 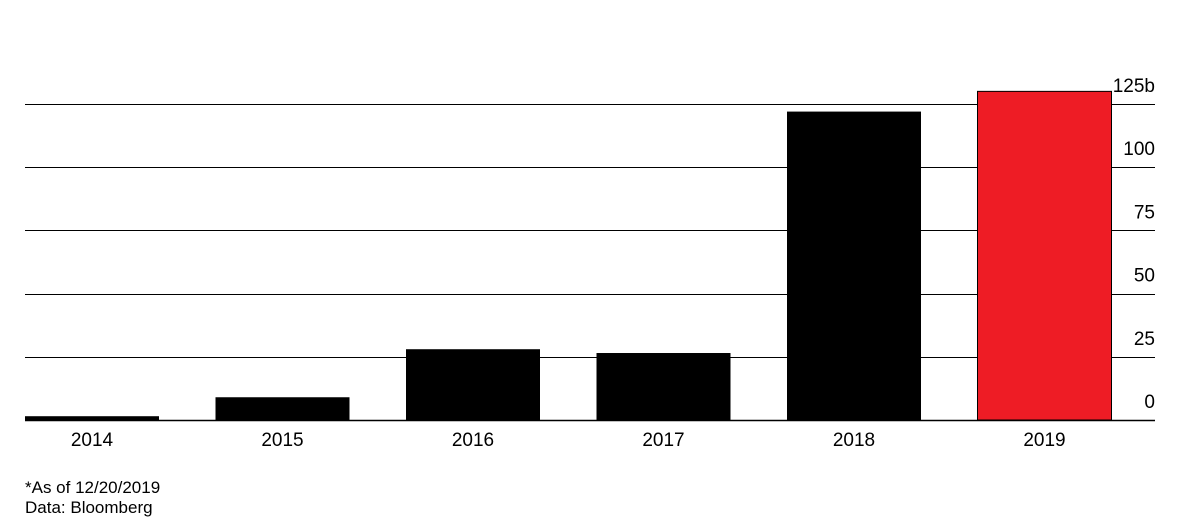 What do you see at coordinates (1144, 339) in the screenshot?
I see `y-tick-label: 25` at bounding box center [1144, 339].